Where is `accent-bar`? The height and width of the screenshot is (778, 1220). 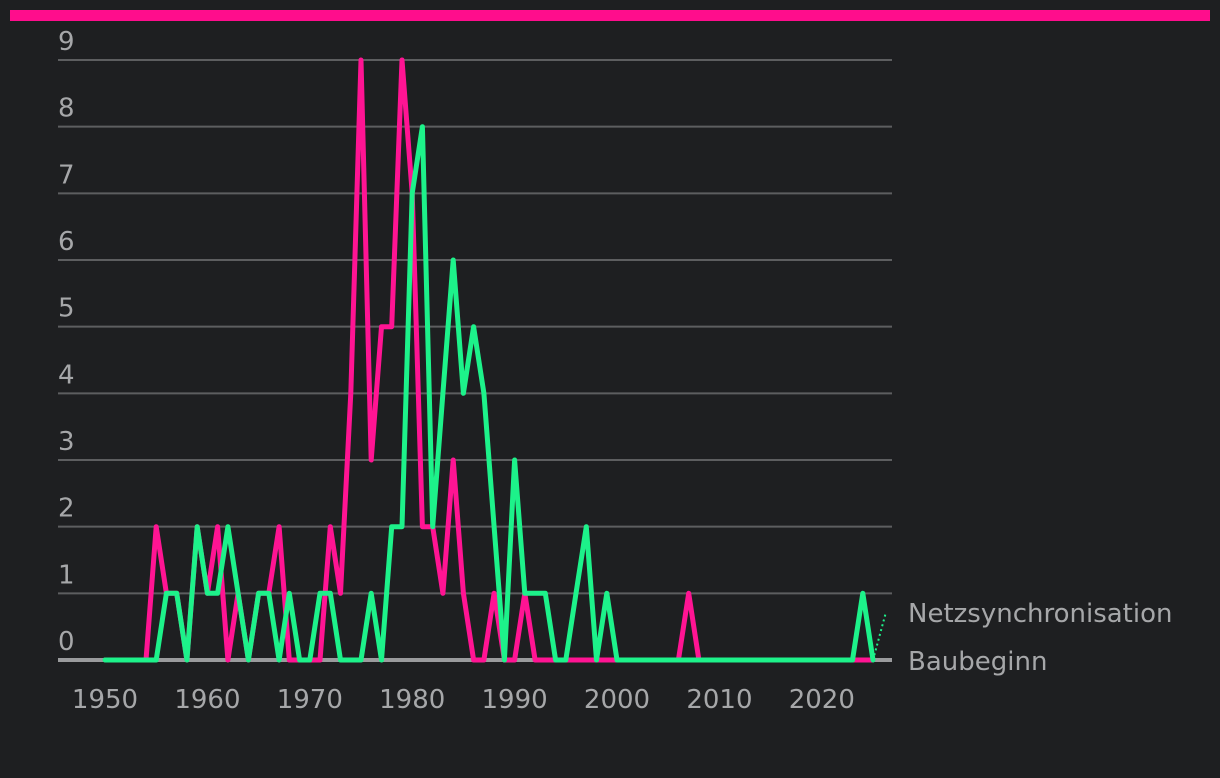
accent-bar is located at coordinates (610, 15).